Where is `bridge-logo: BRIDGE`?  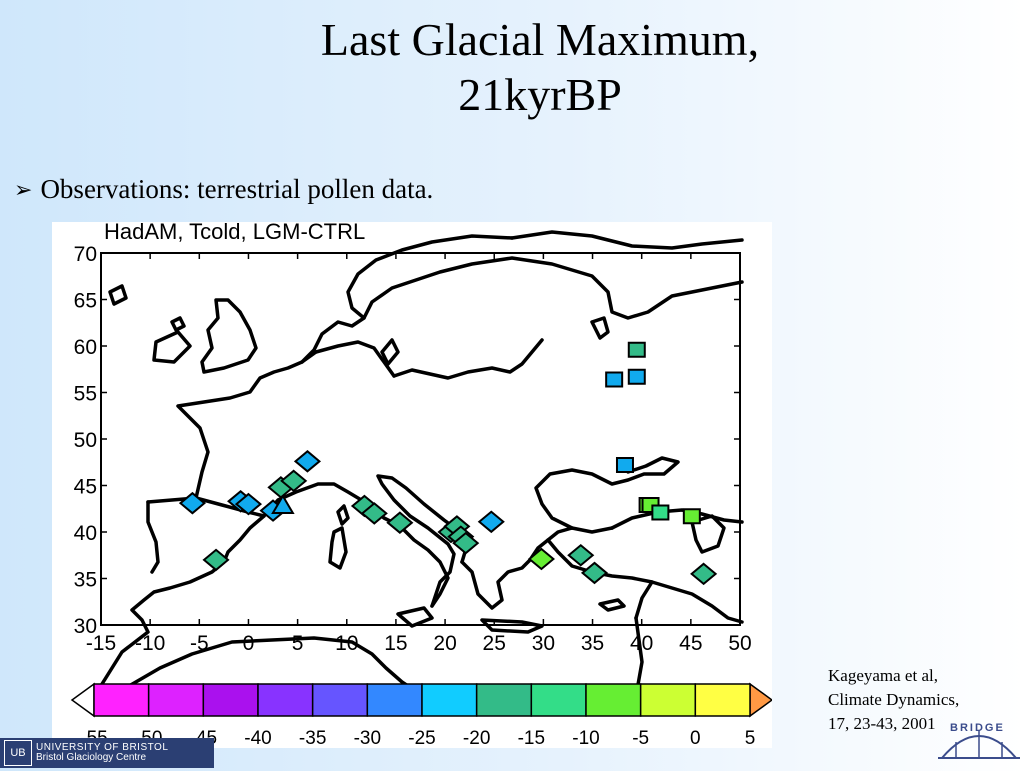 bridge-logo: BRIDGE is located at coordinates (979, 742).